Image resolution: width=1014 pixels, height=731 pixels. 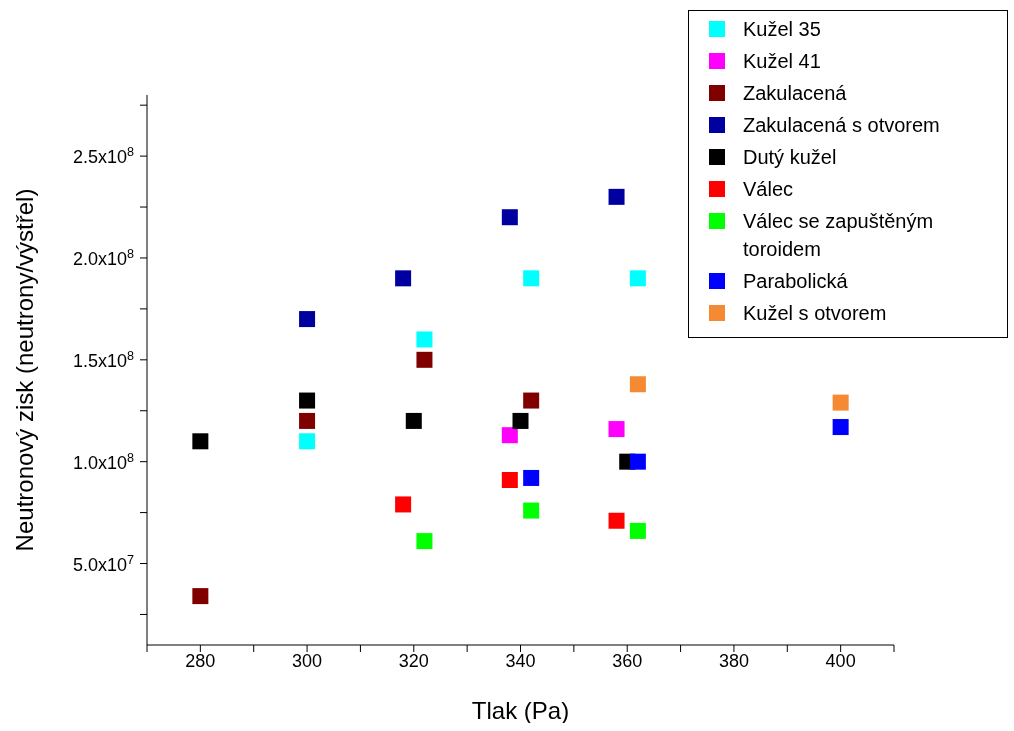 I want to click on y-axis-title: Neutronový zisk (neutrony/výstřel), so click(x=24, y=370).